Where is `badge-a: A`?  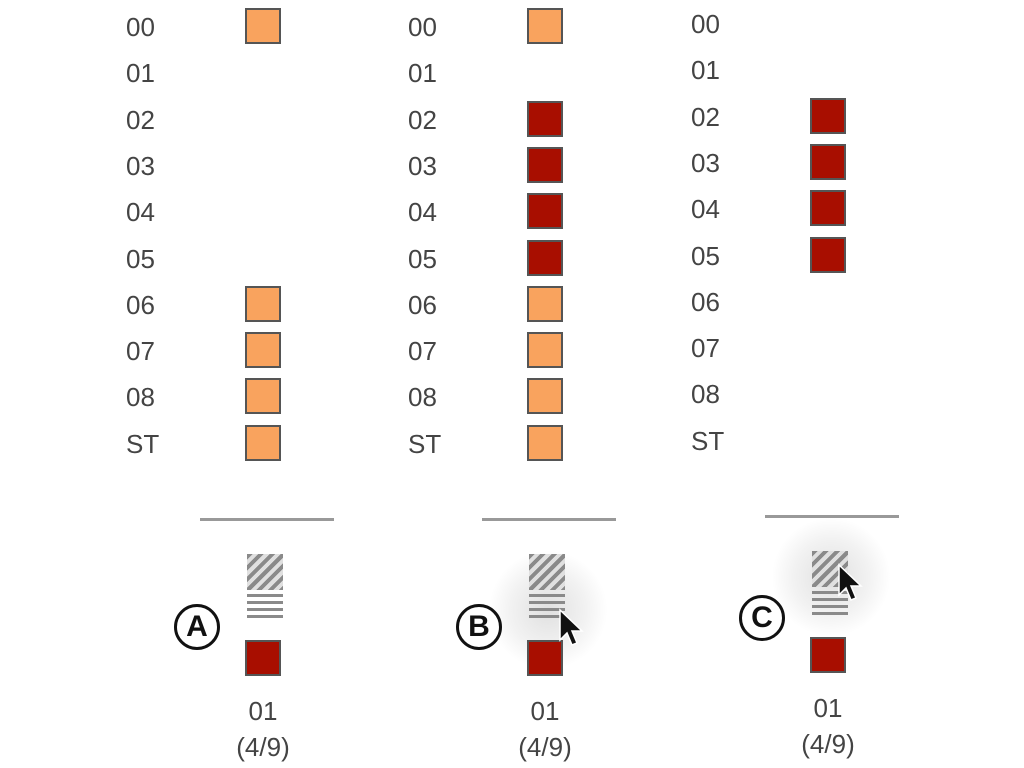 badge-a: A is located at coordinates (197, 627).